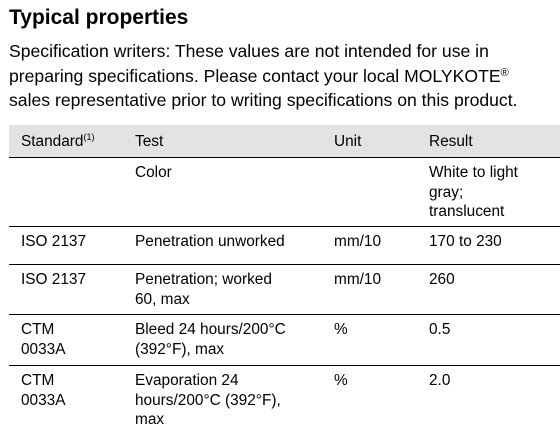 This screenshot has height=432, width=560. I want to click on cell-line: max, so click(150, 419).